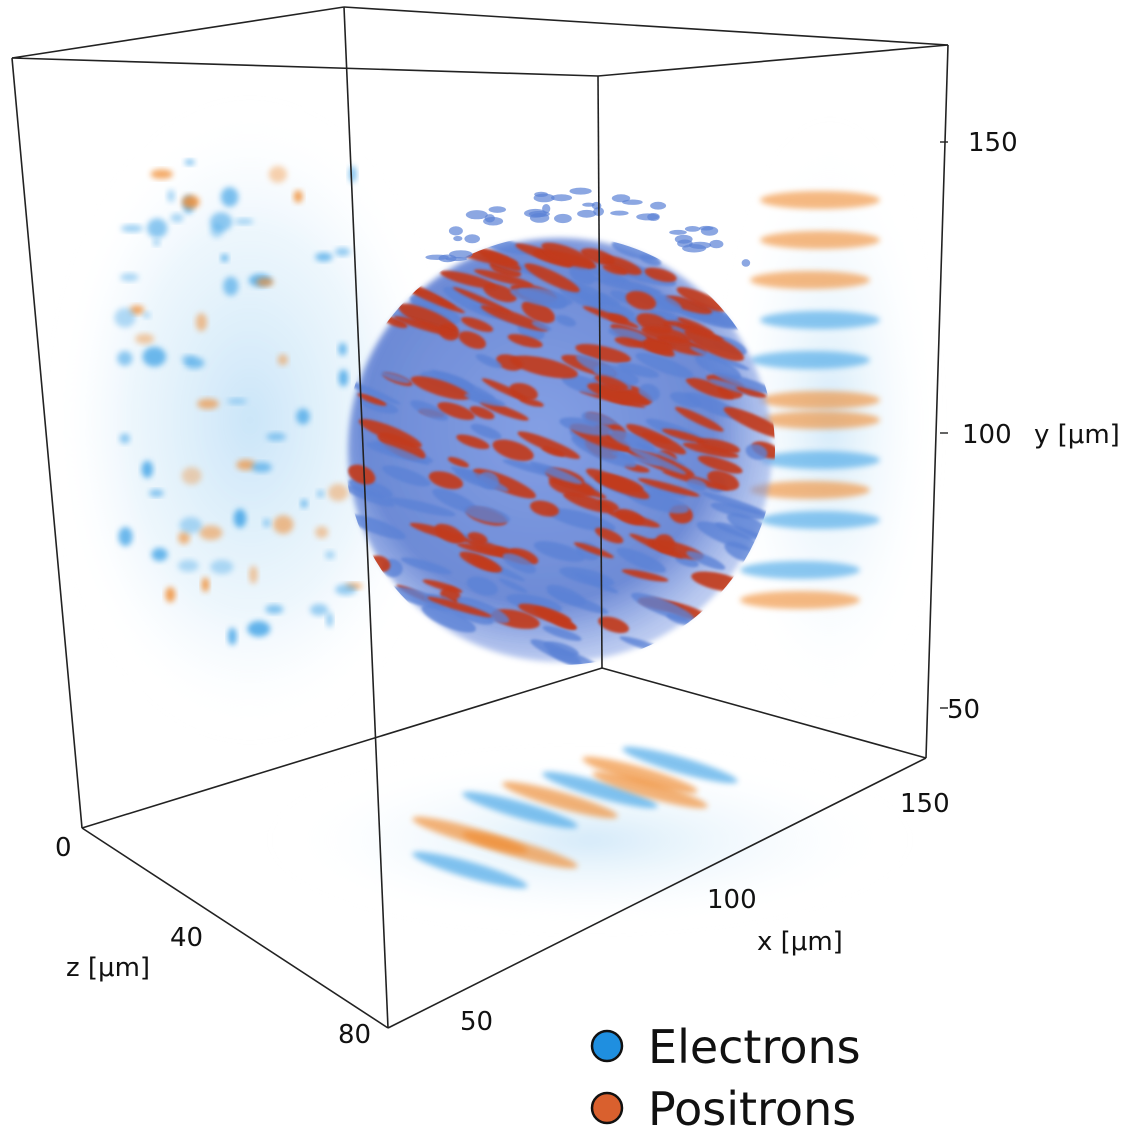 The image size is (1125, 1139). I want to click on legend-item-positrons: Positrons, so click(723, 1109).